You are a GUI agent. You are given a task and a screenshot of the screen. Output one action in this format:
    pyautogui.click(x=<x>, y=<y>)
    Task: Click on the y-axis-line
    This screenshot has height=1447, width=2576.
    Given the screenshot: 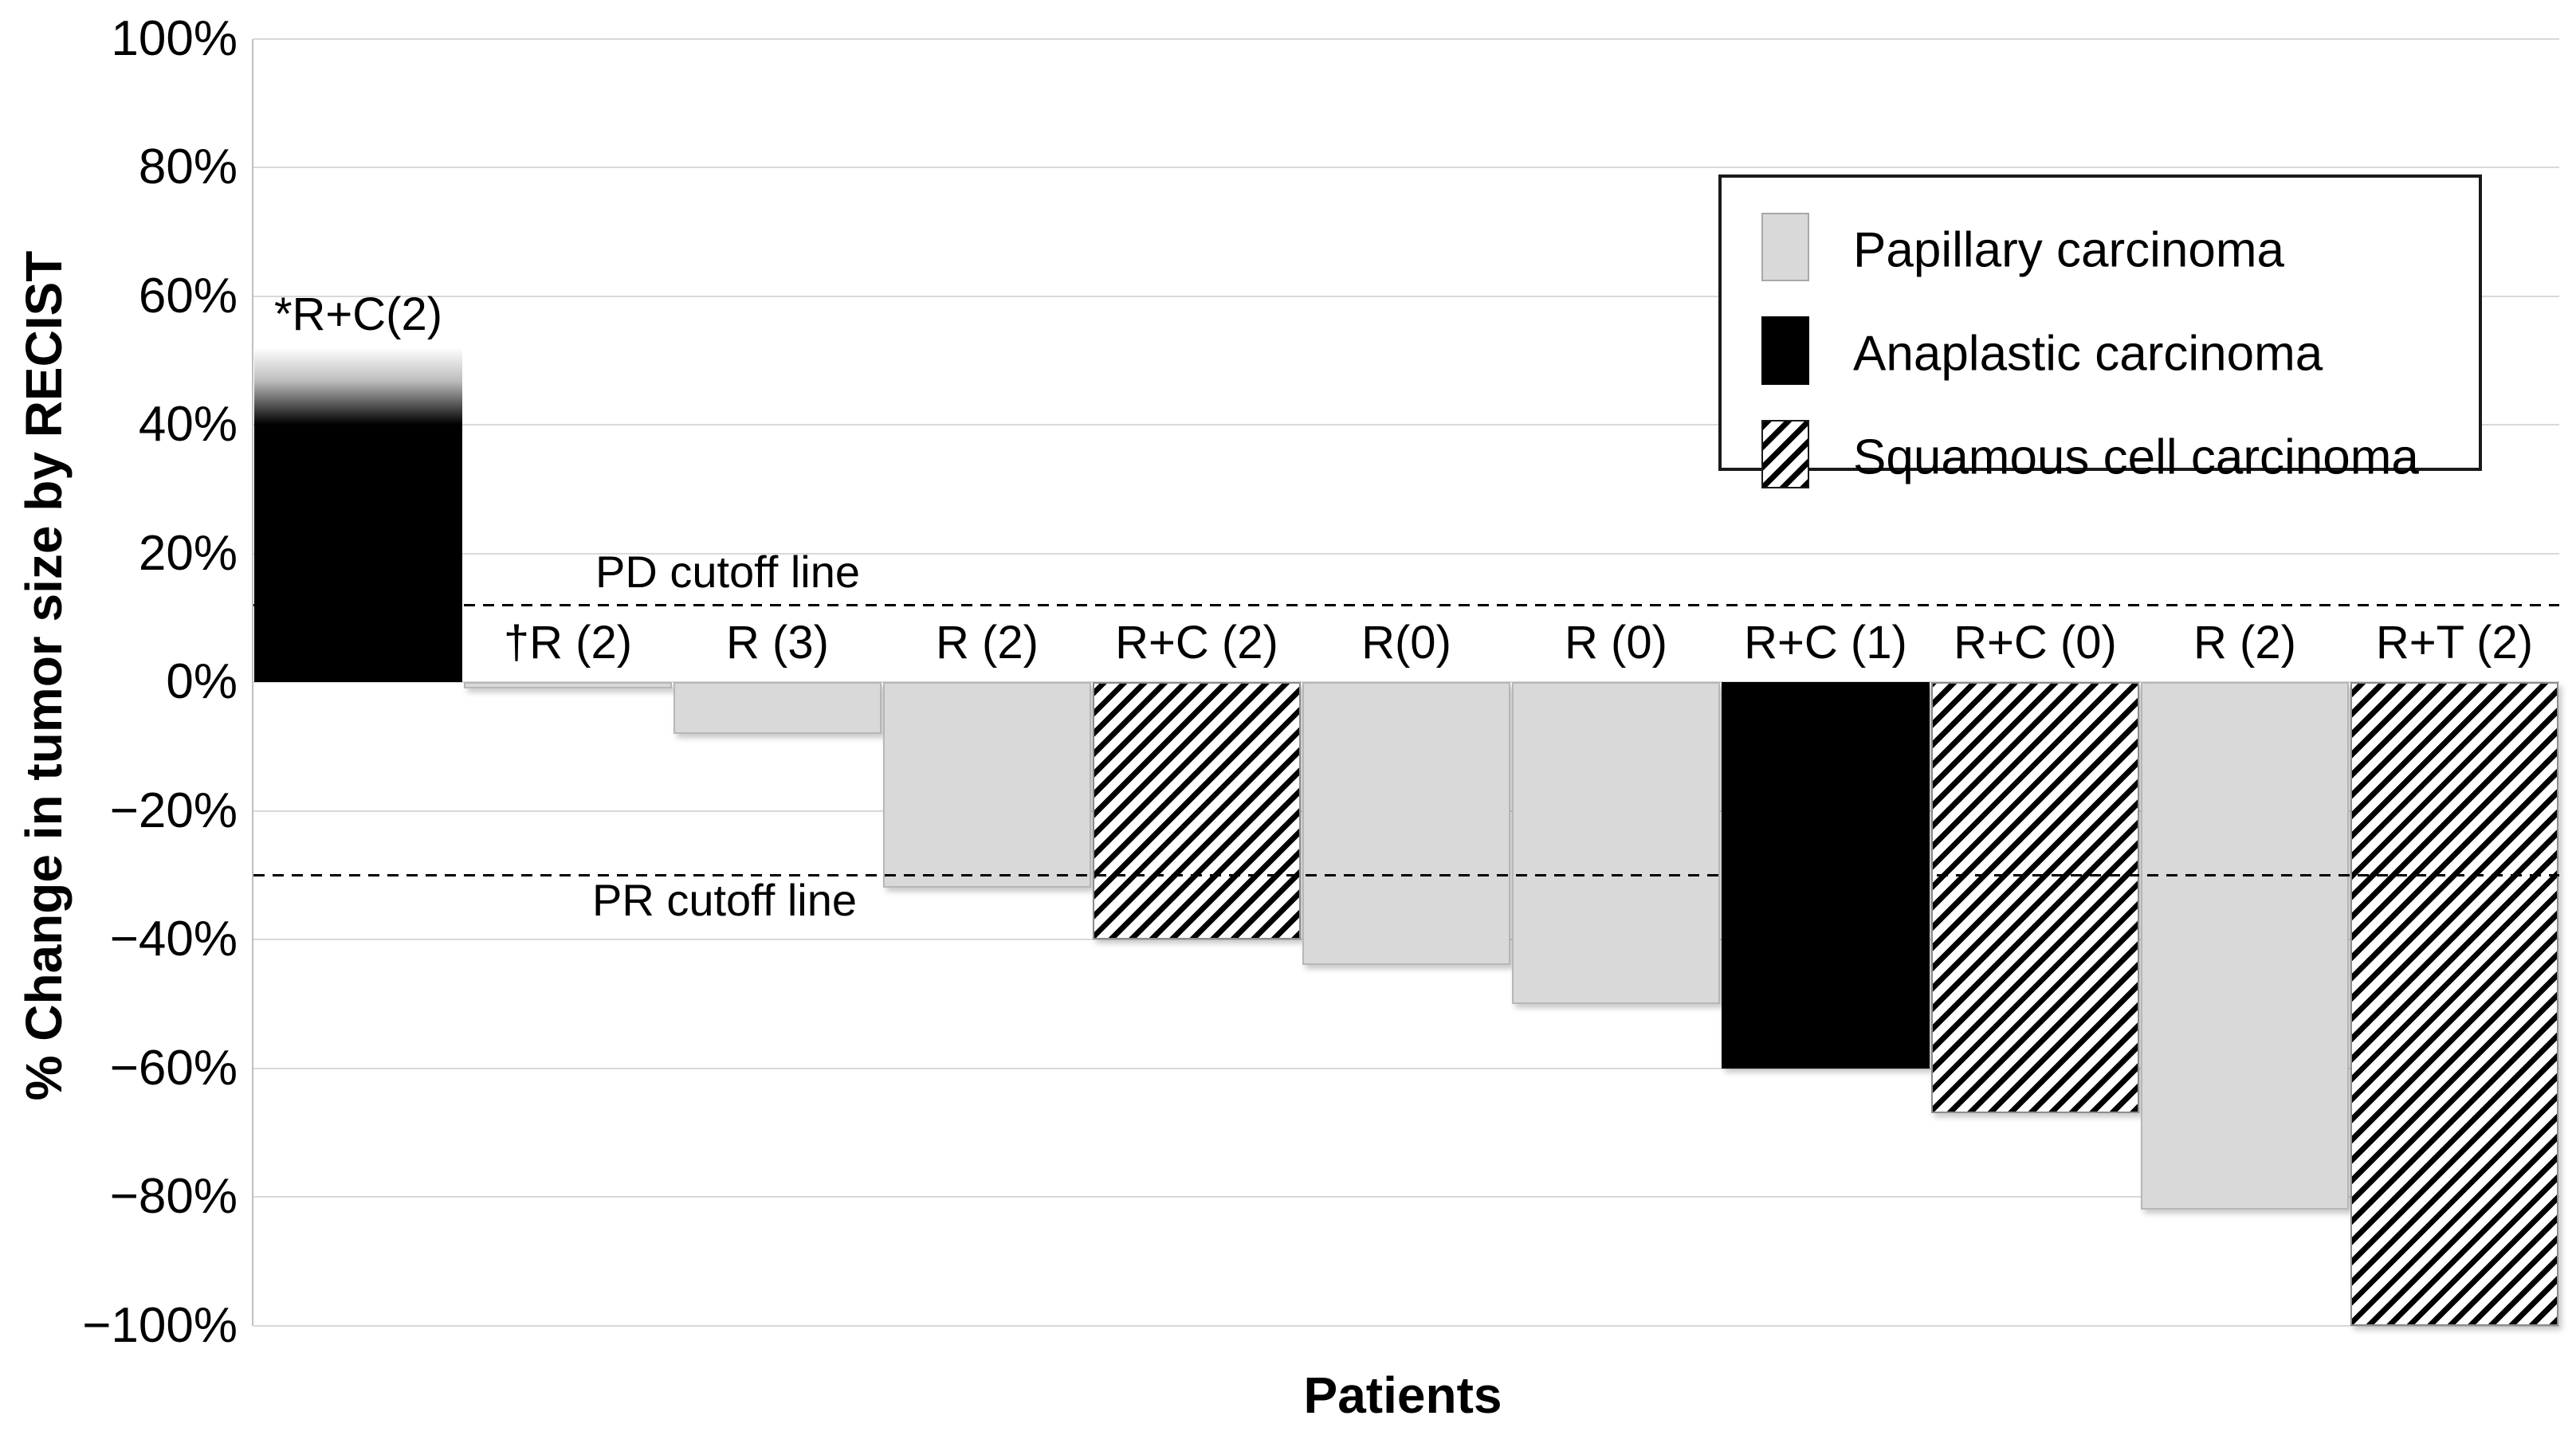 What is the action you would take?
    pyautogui.click(x=253, y=682)
    